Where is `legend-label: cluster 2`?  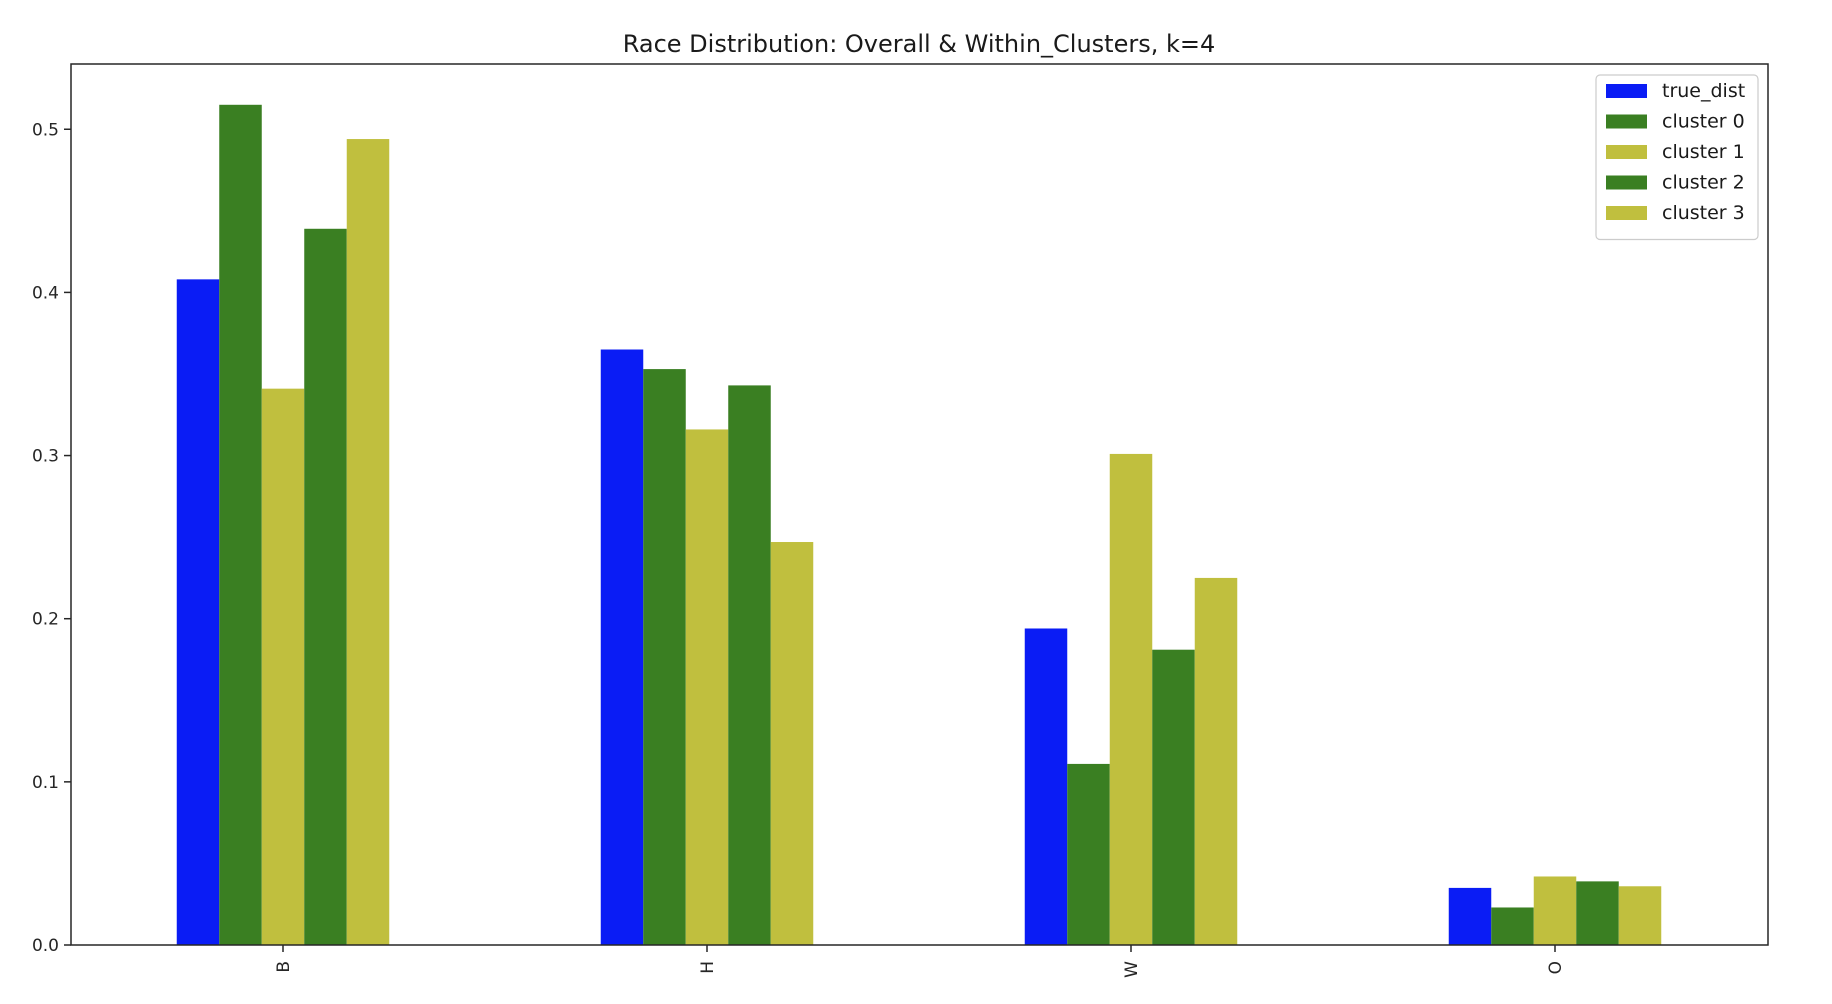
legend-label: cluster 2 is located at coordinates (1703, 183).